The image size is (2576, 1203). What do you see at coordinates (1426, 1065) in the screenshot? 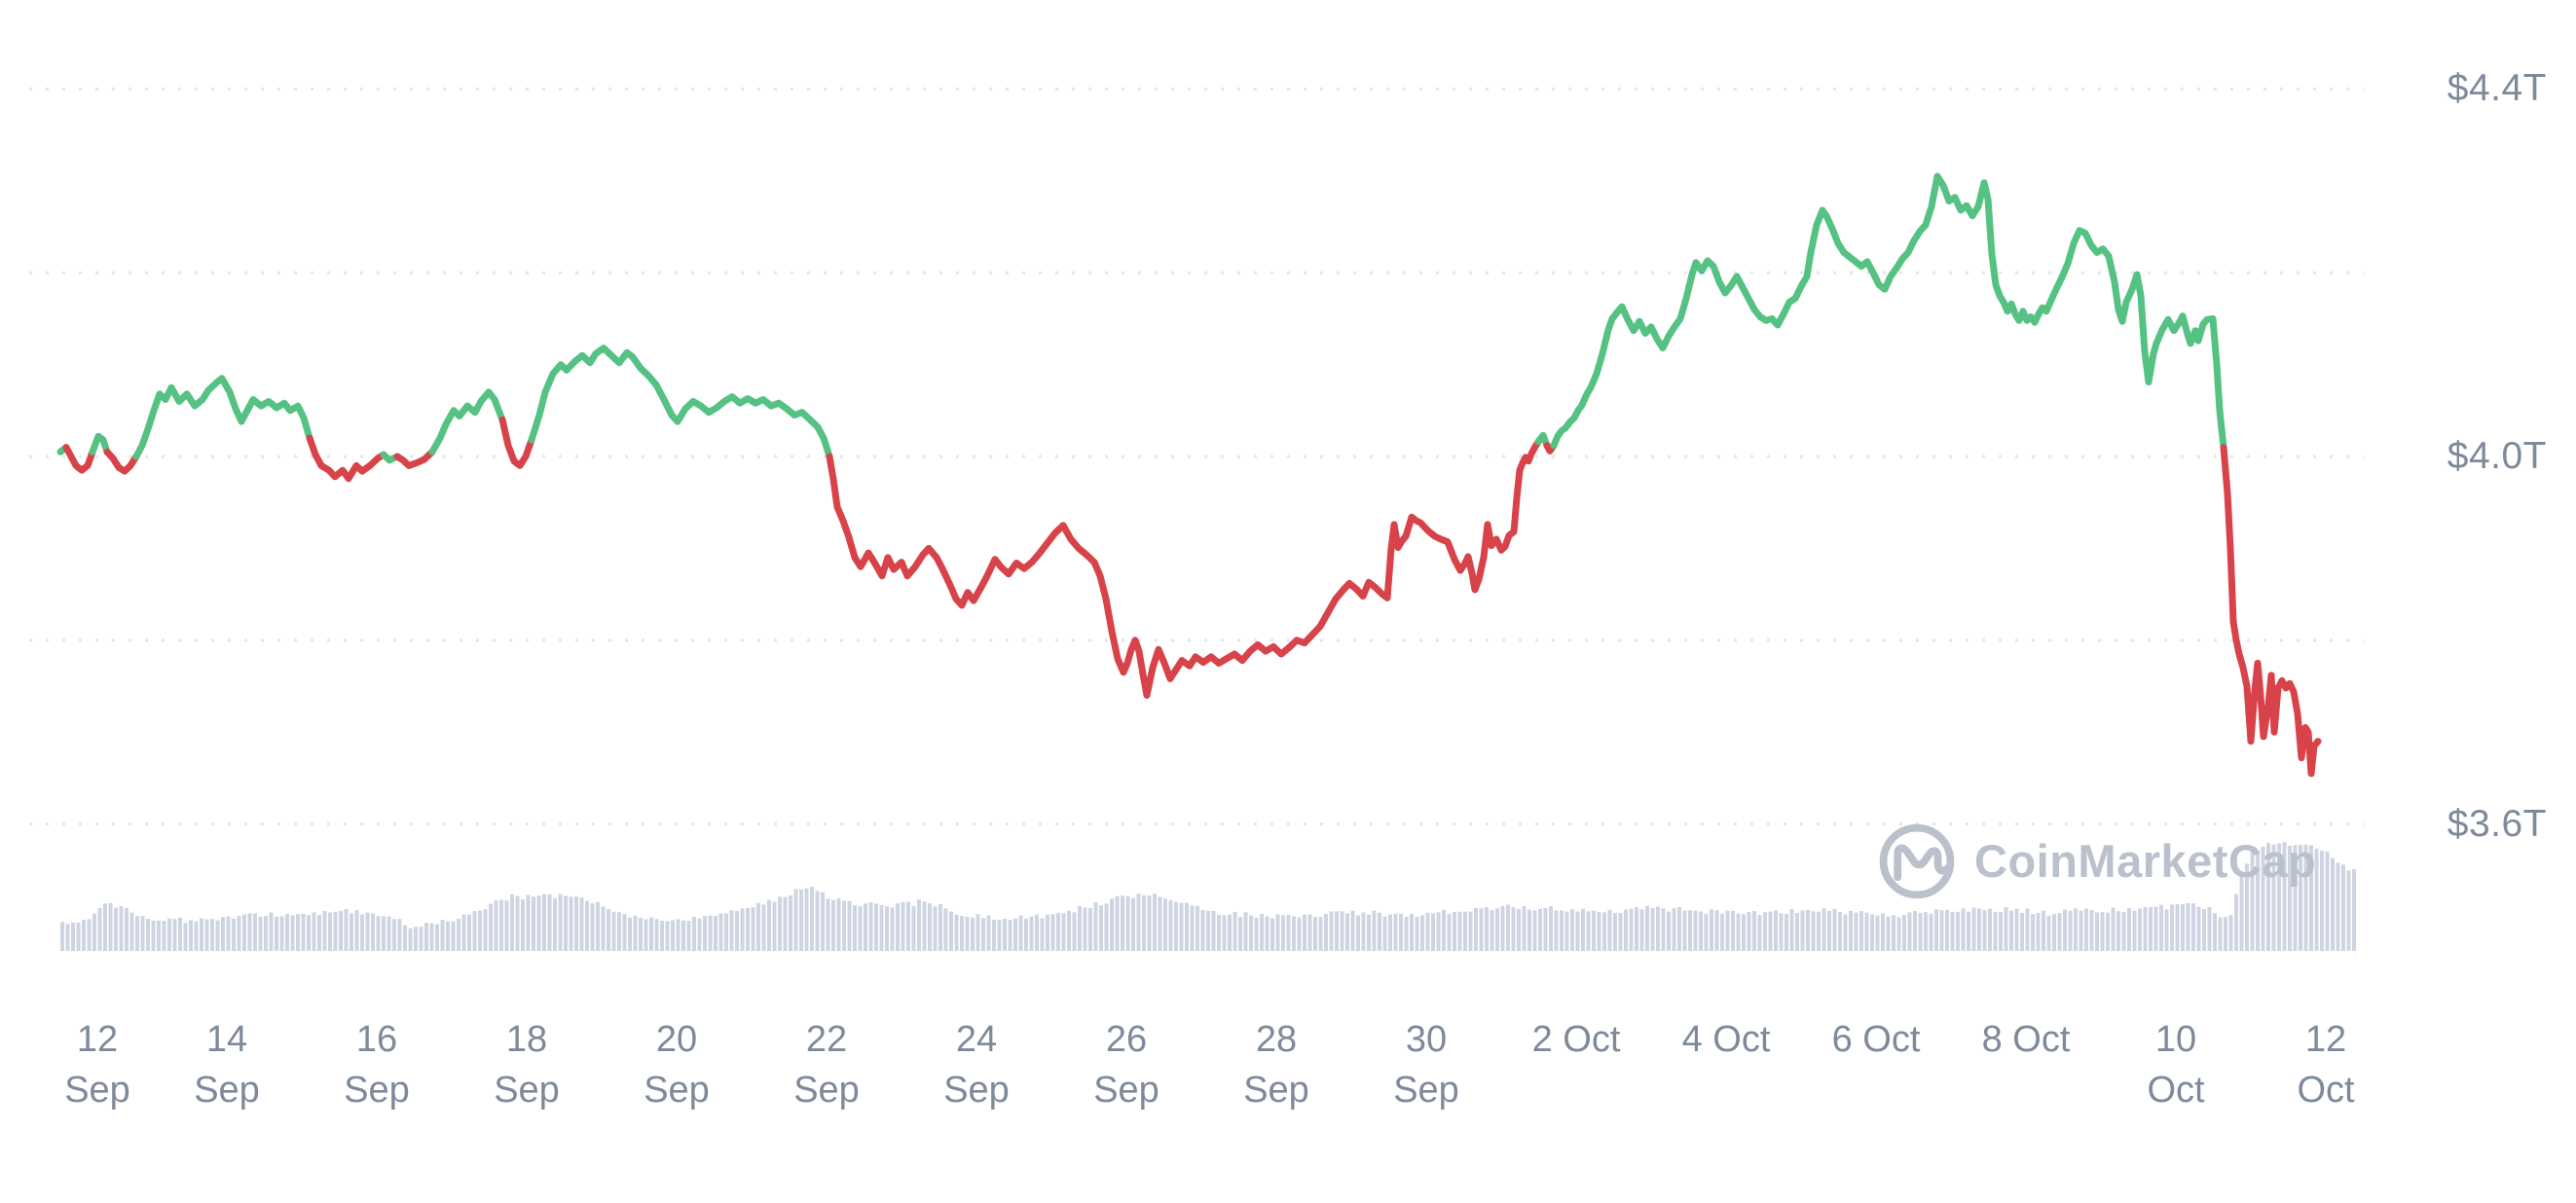
I see `x-axis-label: 30 Sep` at bounding box center [1426, 1065].